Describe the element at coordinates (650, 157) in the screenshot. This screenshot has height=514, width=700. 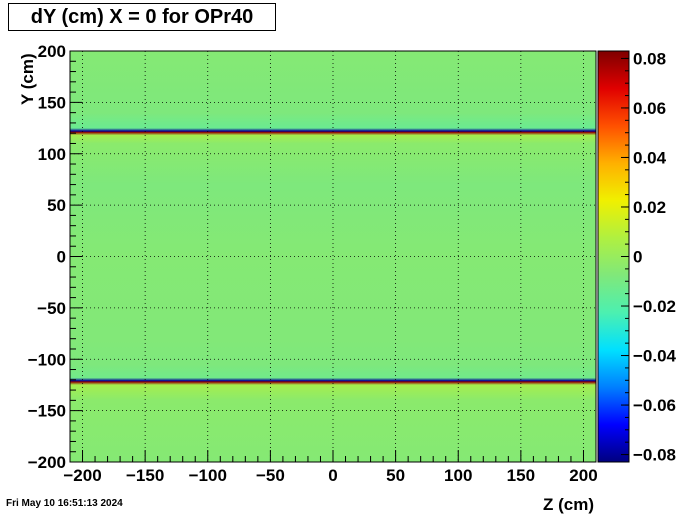
I see `colorbar-tick-label: 0.04` at that location.